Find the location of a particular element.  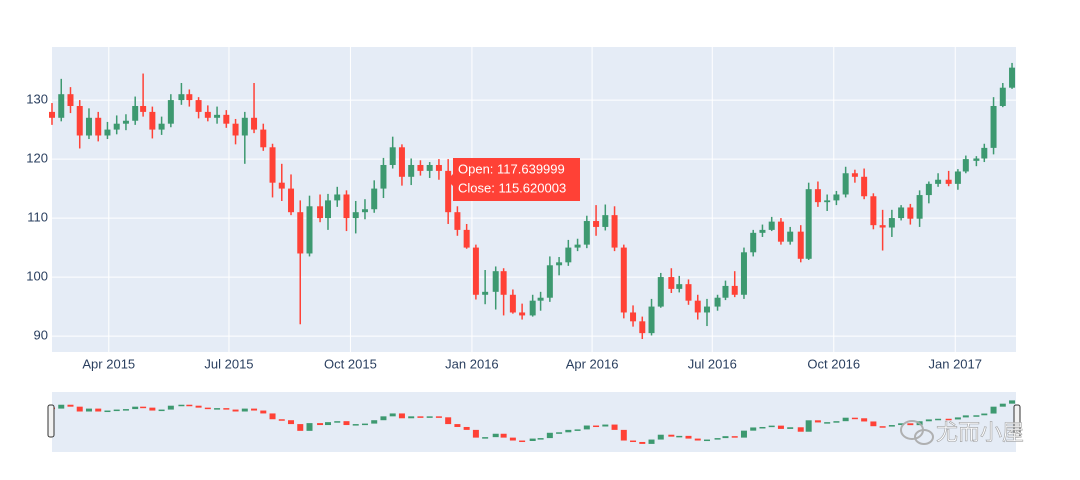

watermark: 尤而小屋 is located at coordinates (962, 432).